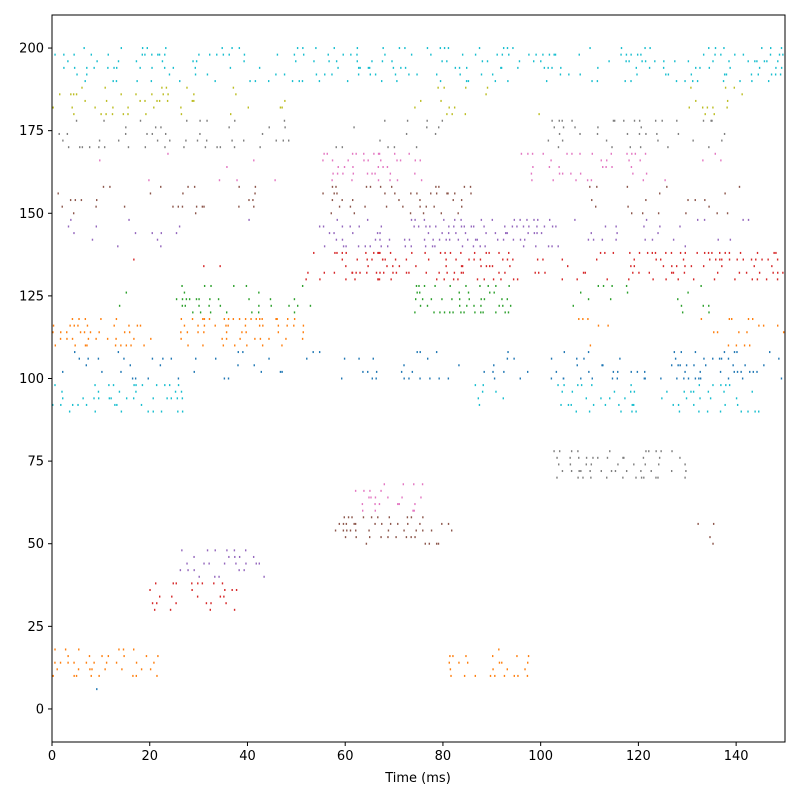  I want to click on y-tick-label: 150, so click(31, 214).